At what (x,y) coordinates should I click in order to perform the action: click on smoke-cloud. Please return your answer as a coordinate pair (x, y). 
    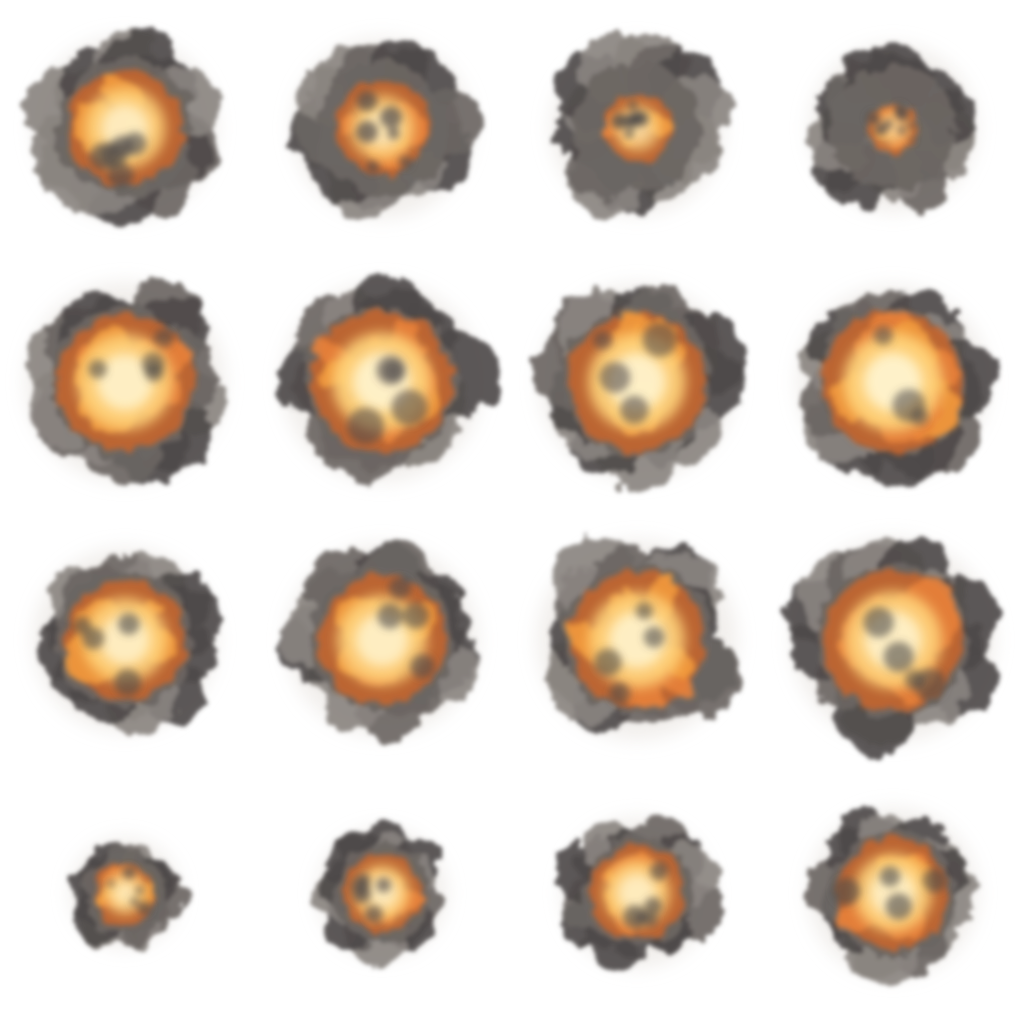
    Looking at the image, I should click on (890, 127).